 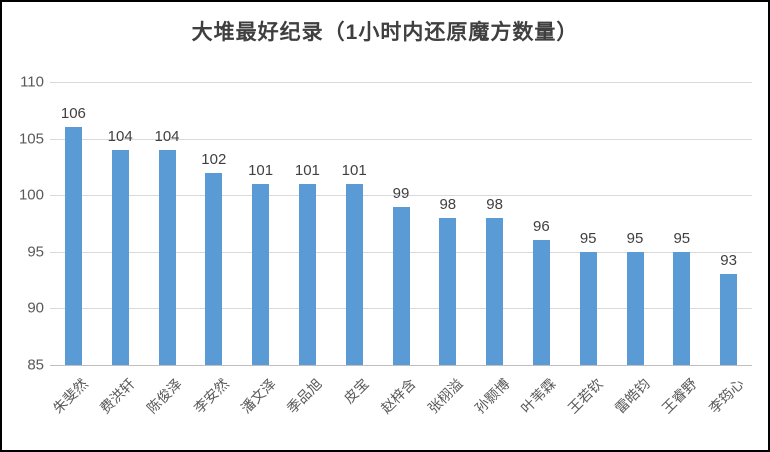 What do you see at coordinates (211, 396) in the screenshot?
I see `x-axis-tick-label: 李安然` at bounding box center [211, 396].